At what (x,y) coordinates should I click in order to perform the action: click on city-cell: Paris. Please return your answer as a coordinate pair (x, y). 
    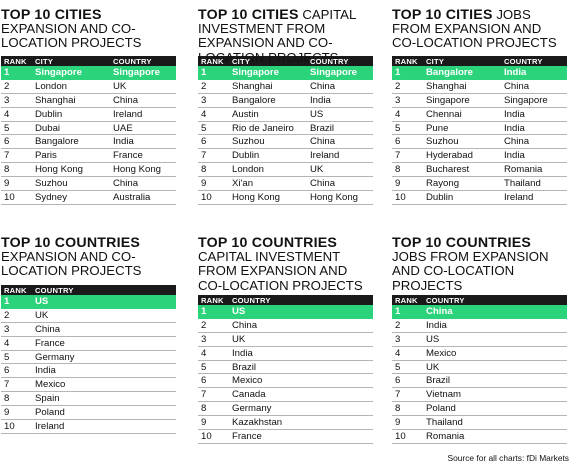
    Looking at the image, I should click on (71, 156).